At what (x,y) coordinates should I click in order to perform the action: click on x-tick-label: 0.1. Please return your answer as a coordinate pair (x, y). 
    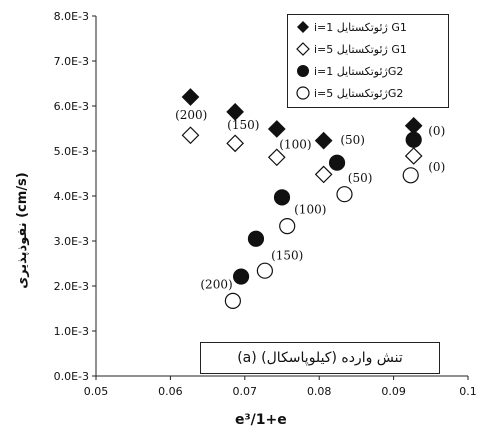
    Looking at the image, I should click on (468, 391).